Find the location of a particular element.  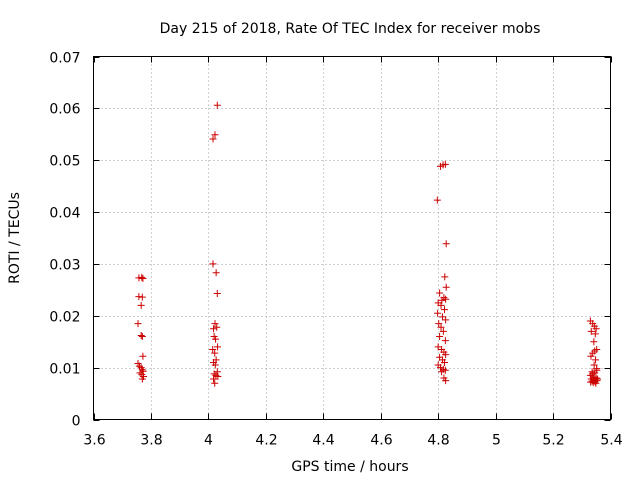

y-tick-label: 0.01 is located at coordinates (64, 370).